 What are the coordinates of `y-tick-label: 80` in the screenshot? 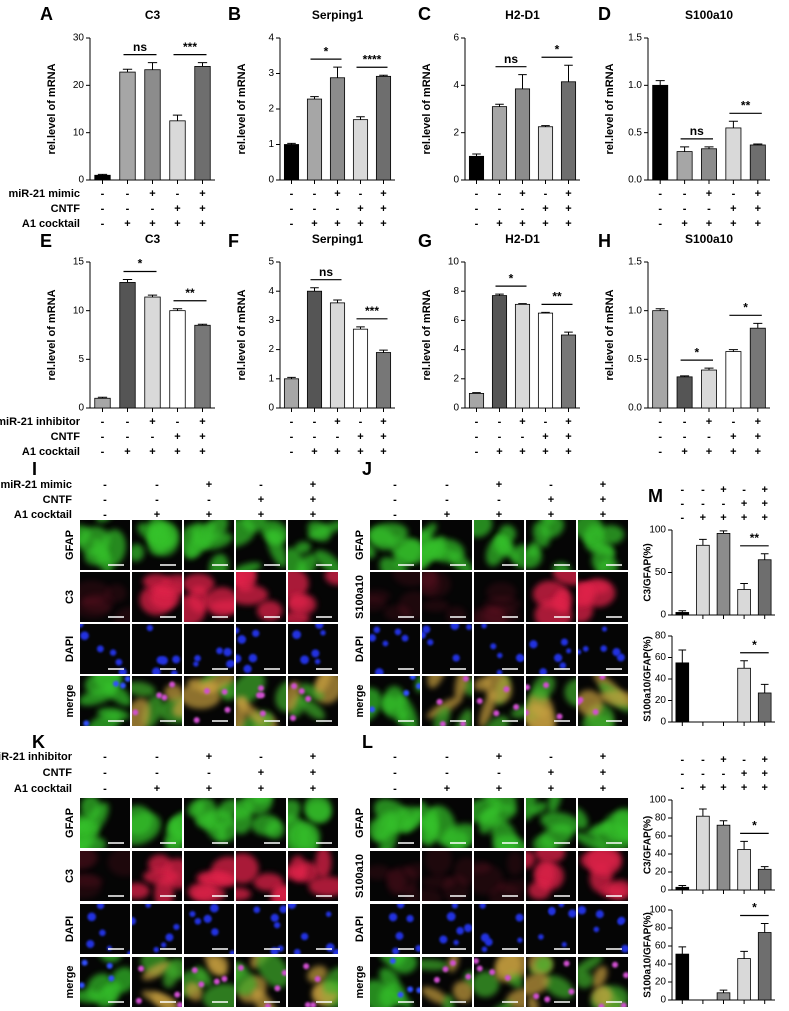 It's located at (661, 928).